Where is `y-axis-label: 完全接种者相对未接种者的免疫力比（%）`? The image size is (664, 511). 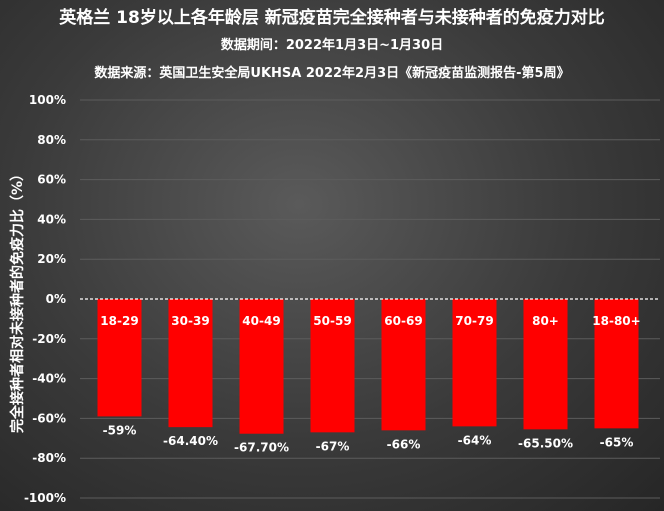
y-axis-label: 完全接种者相对未接种者的免疫力比（%） is located at coordinates (17, 300).